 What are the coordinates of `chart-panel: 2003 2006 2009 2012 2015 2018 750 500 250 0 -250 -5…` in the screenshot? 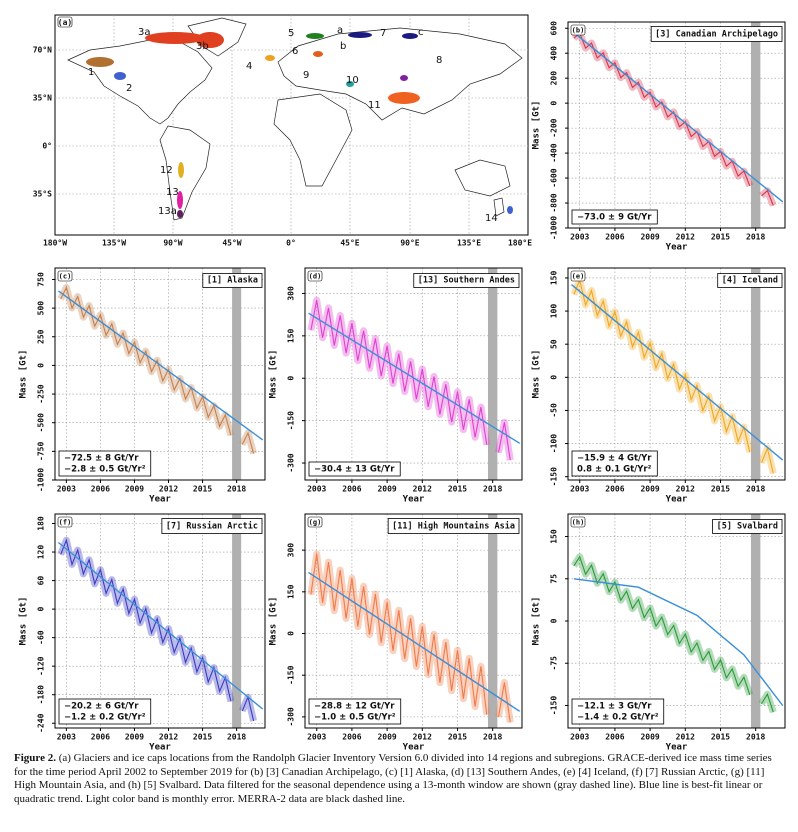 It's located at (142, 386).